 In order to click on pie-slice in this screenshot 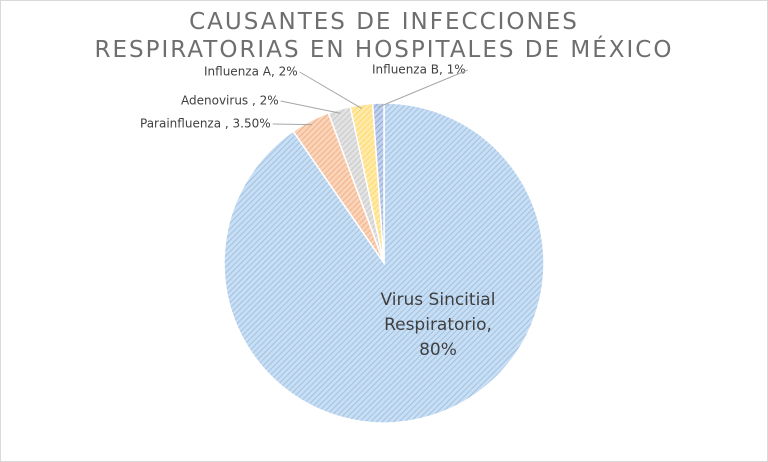, I will do `click(378, 183)`.